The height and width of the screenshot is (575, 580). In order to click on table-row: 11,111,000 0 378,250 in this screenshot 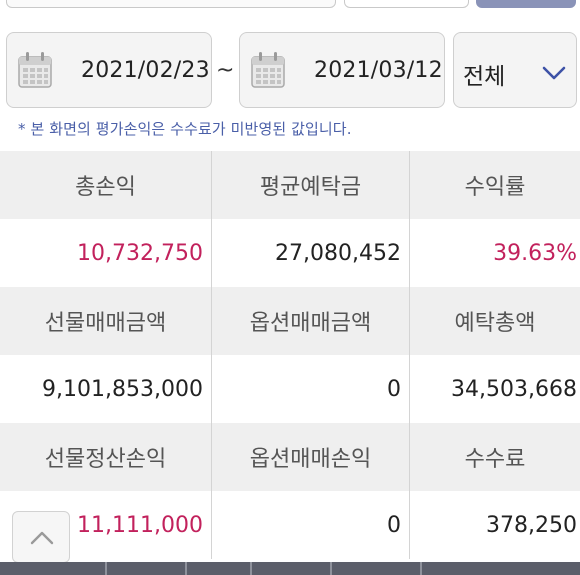, I will do `click(290, 525)`.